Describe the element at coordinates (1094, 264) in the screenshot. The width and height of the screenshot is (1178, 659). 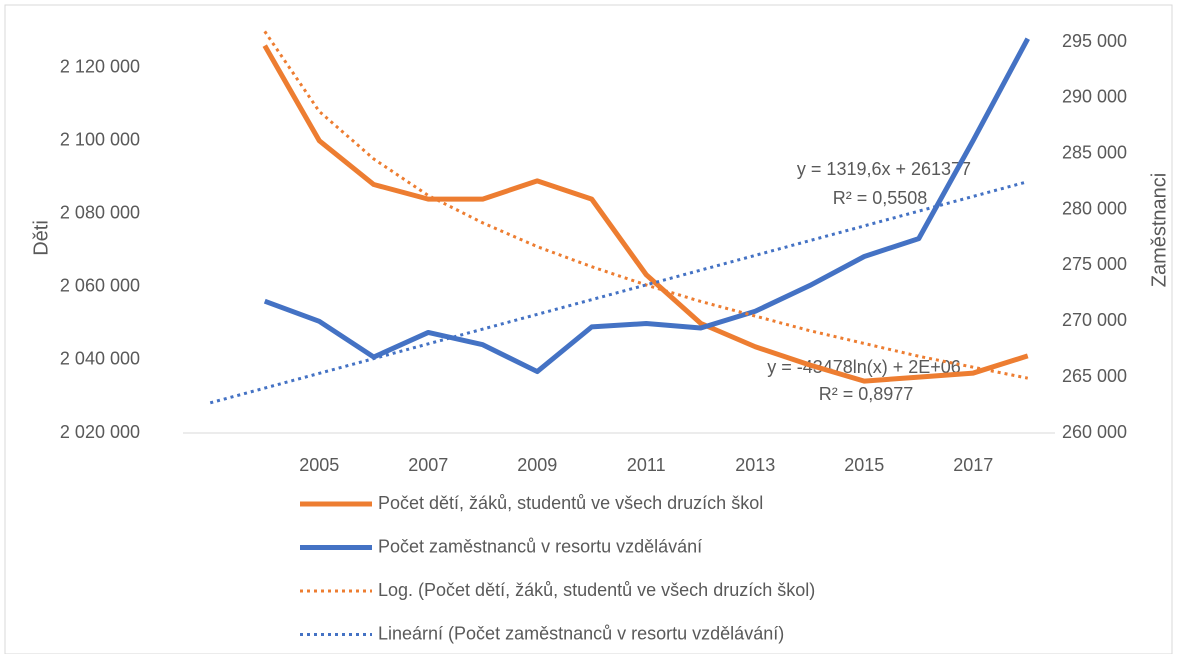
I see `y2-tick-label: 275 000` at that location.